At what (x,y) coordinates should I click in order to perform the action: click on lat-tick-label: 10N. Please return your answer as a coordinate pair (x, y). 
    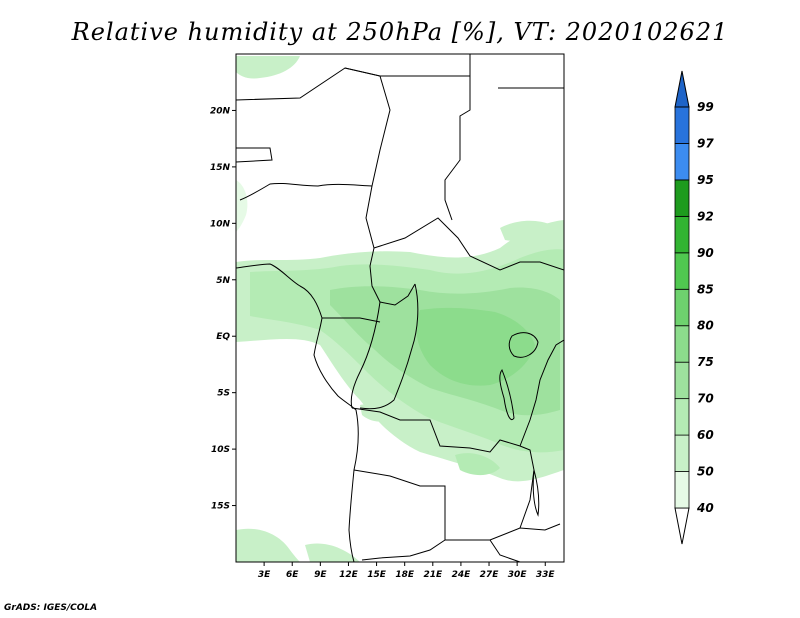
    Looking at the image, I should click on (220, 224).